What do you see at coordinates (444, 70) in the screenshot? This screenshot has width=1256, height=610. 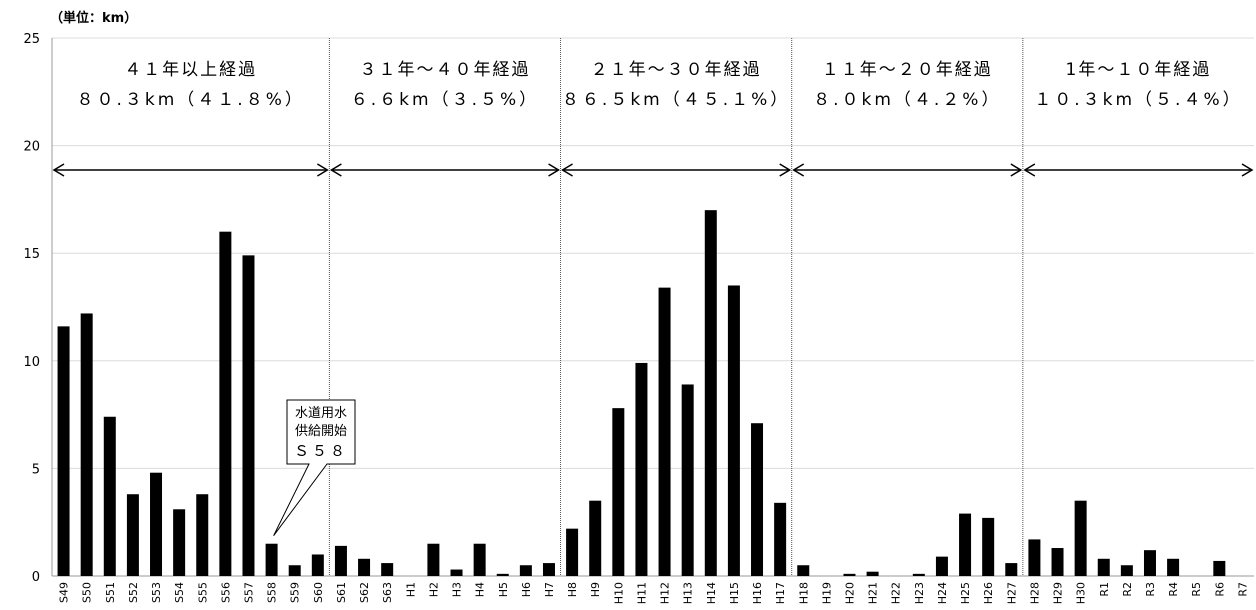 I see `period-label-title: ３１年～４０年経過` at bounding box center [444, 70].